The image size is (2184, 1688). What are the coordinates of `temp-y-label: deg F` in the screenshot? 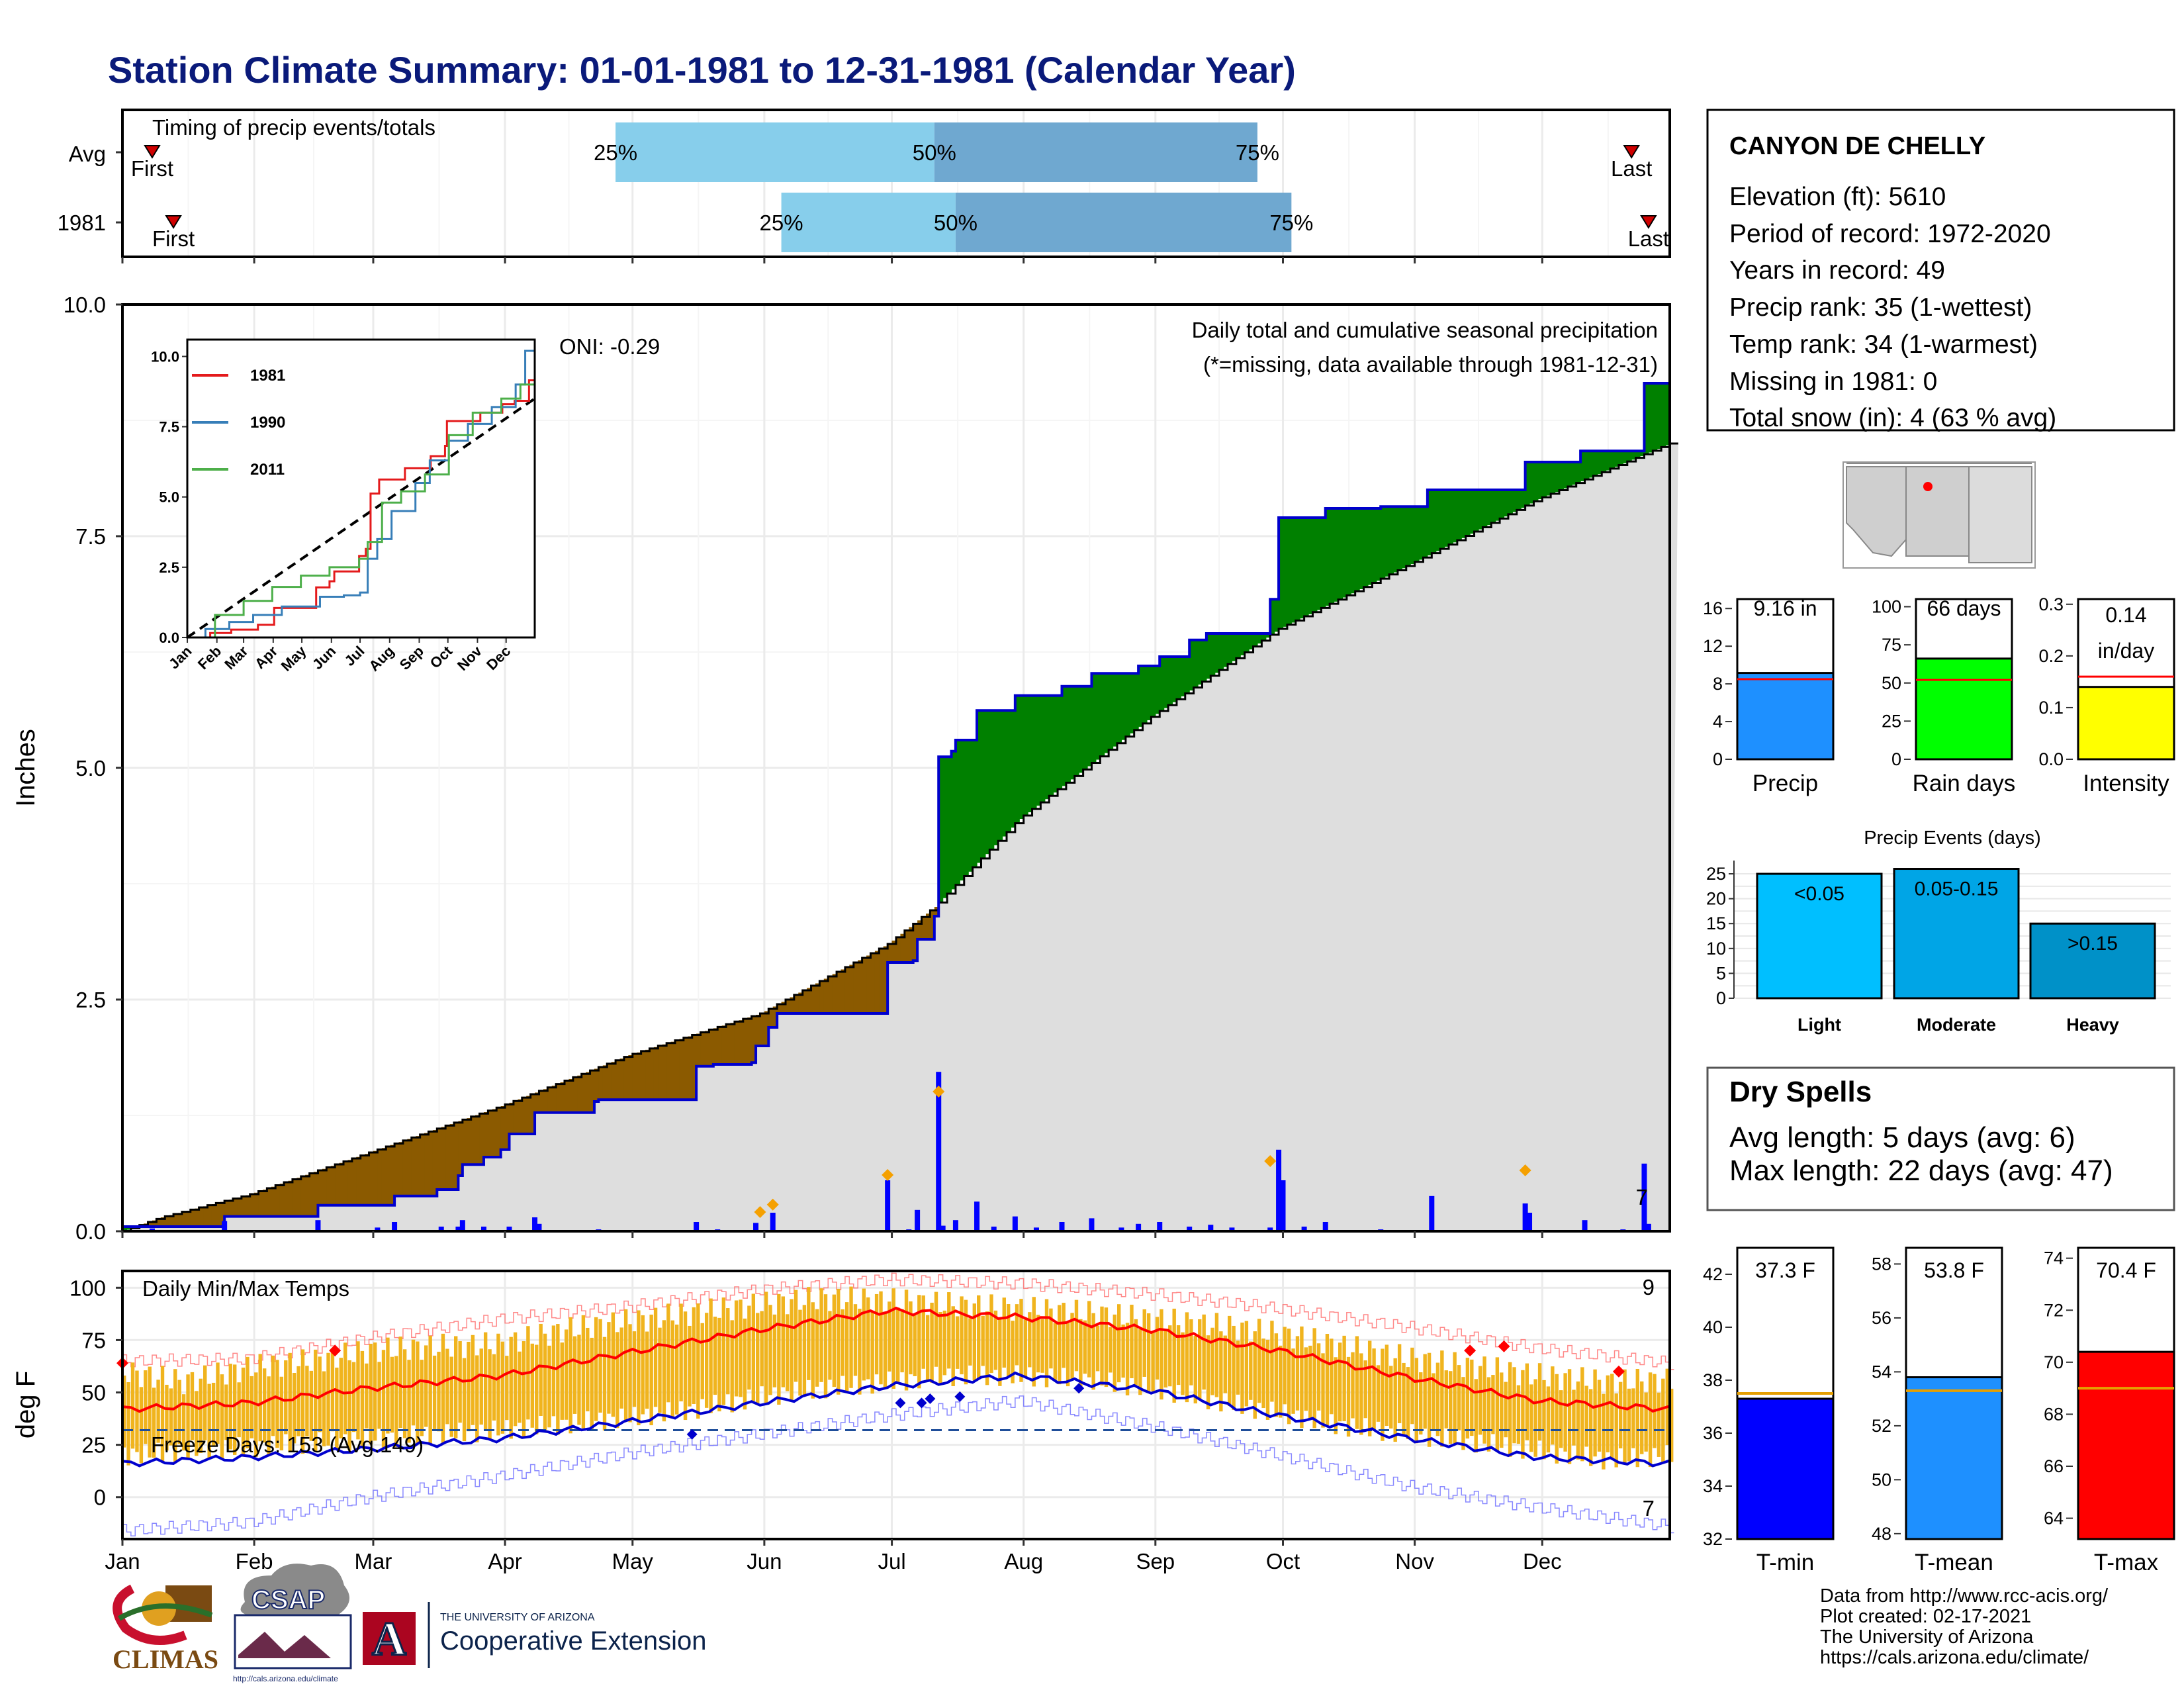 It's located at (26, 1404).